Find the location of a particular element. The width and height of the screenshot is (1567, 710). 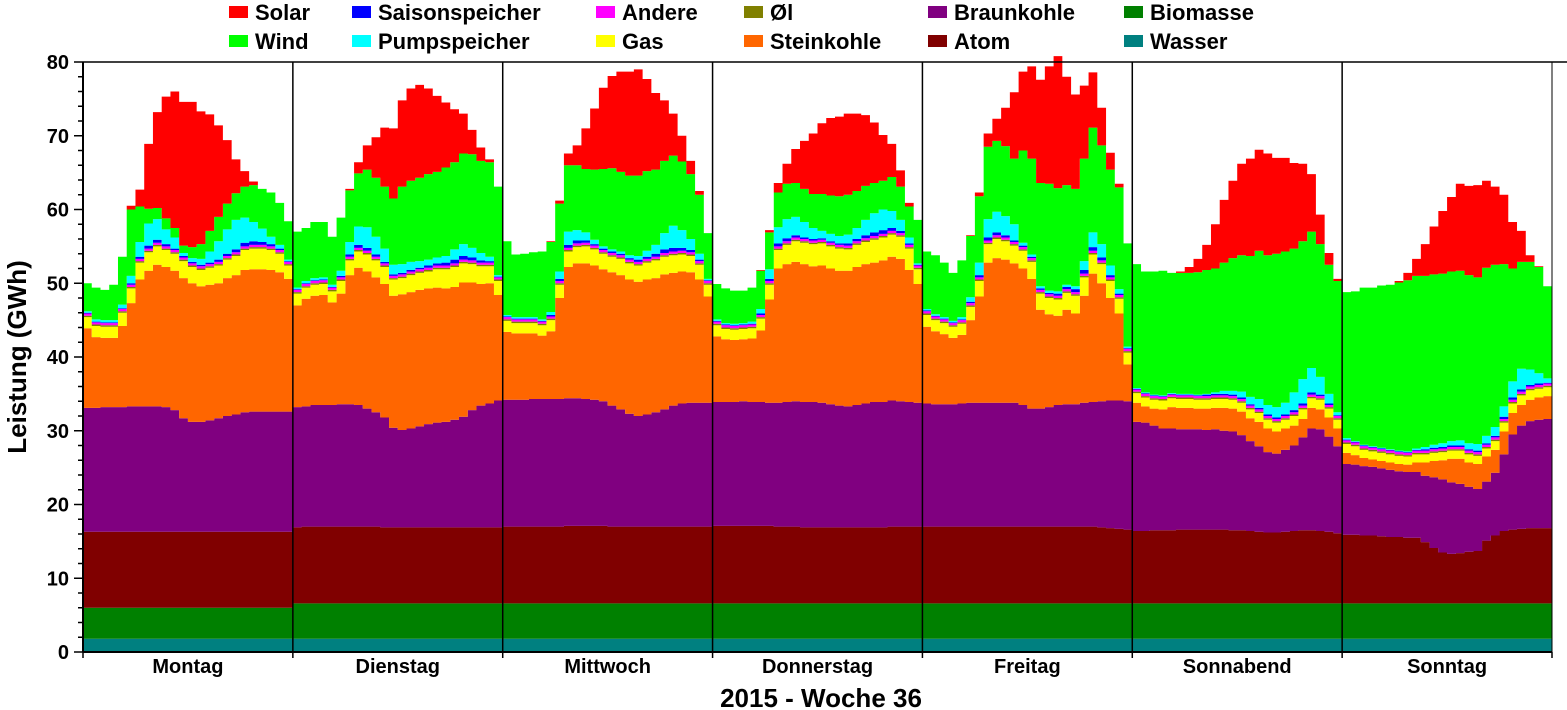

area-series-biomasse is located at coordinates (817, 621).